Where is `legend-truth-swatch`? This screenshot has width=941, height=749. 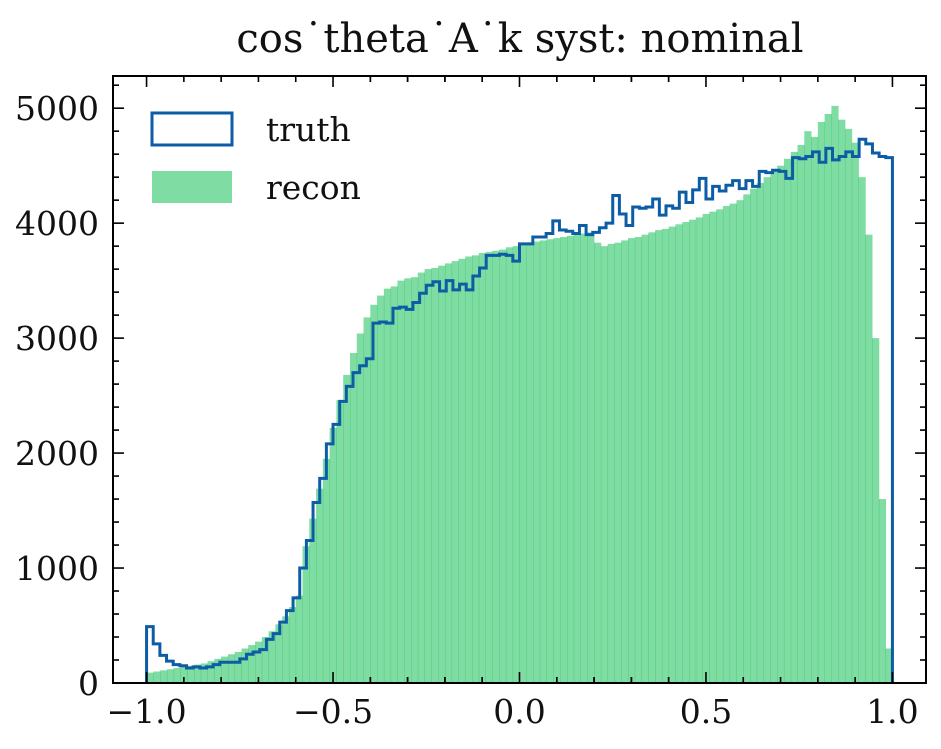 legend-truth-swatch is located at coordinates (192, 129).